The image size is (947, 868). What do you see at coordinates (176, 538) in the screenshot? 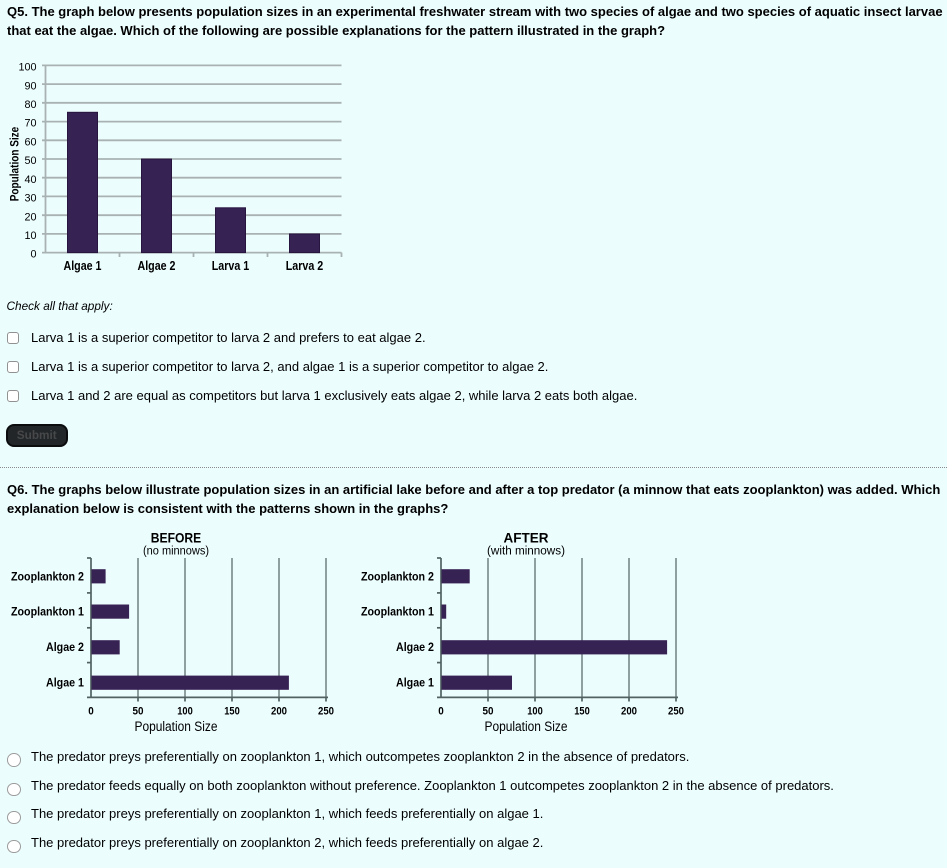
I see `svg-text: BEFORE` at bounding box center [176, 538].